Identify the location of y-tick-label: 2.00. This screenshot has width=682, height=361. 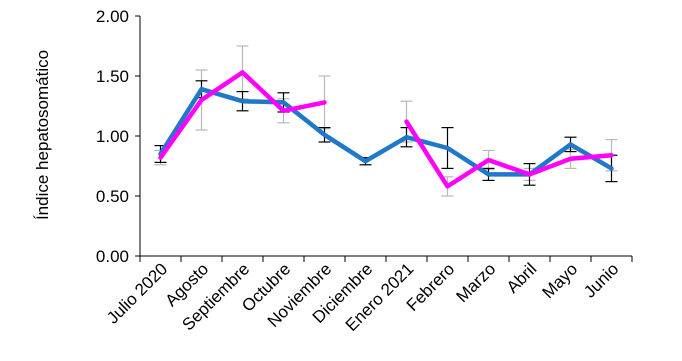
(112, 16).